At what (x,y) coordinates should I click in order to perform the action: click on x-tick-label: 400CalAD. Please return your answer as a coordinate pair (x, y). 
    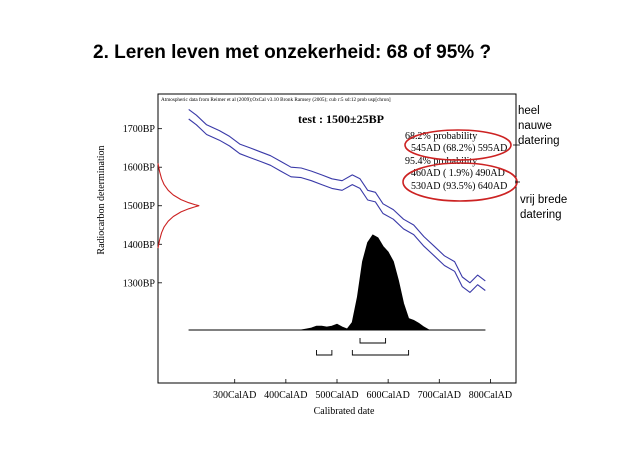
    Looking at the image, I should click on (285, 395).